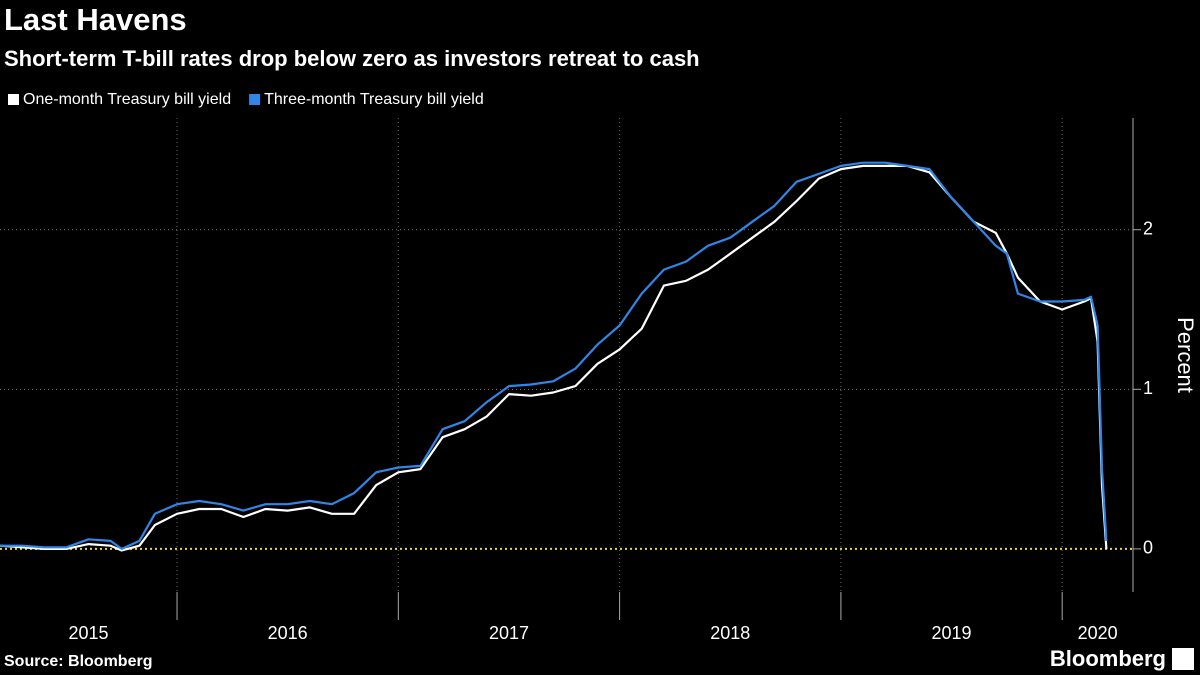  Describe the element at coordinates (288, 633) in the screenshot. I see `x-tick-label: 2016` at that location.